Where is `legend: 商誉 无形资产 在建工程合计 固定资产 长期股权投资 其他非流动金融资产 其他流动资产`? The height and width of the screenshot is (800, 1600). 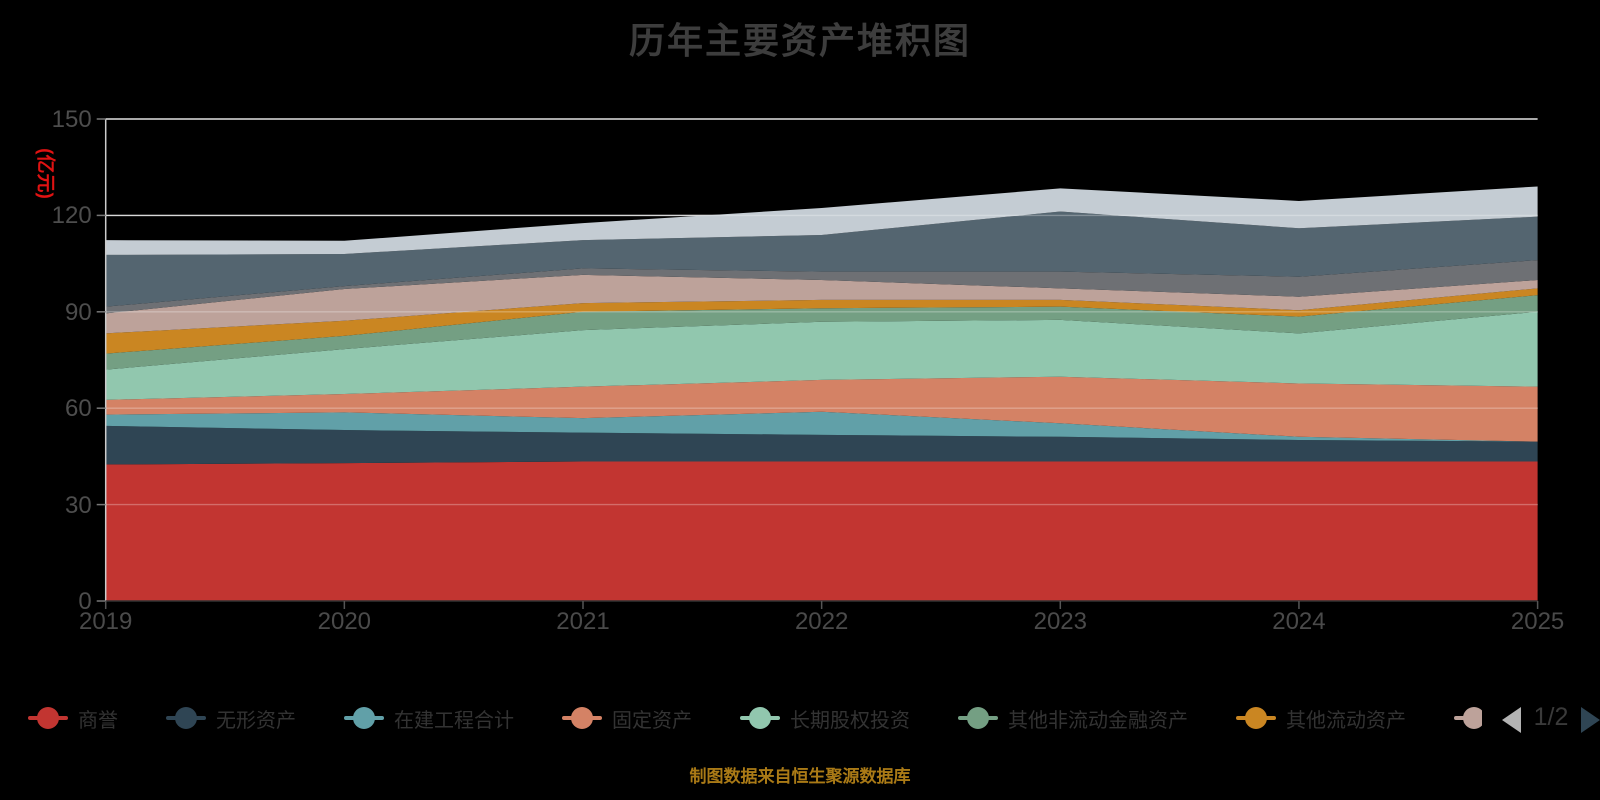
legend: 商誉 无形资产 在建工程合计 固定资产 长期股权投资 其他非流动金融资产 其他流动资产 is located at coordinates (755, 718).